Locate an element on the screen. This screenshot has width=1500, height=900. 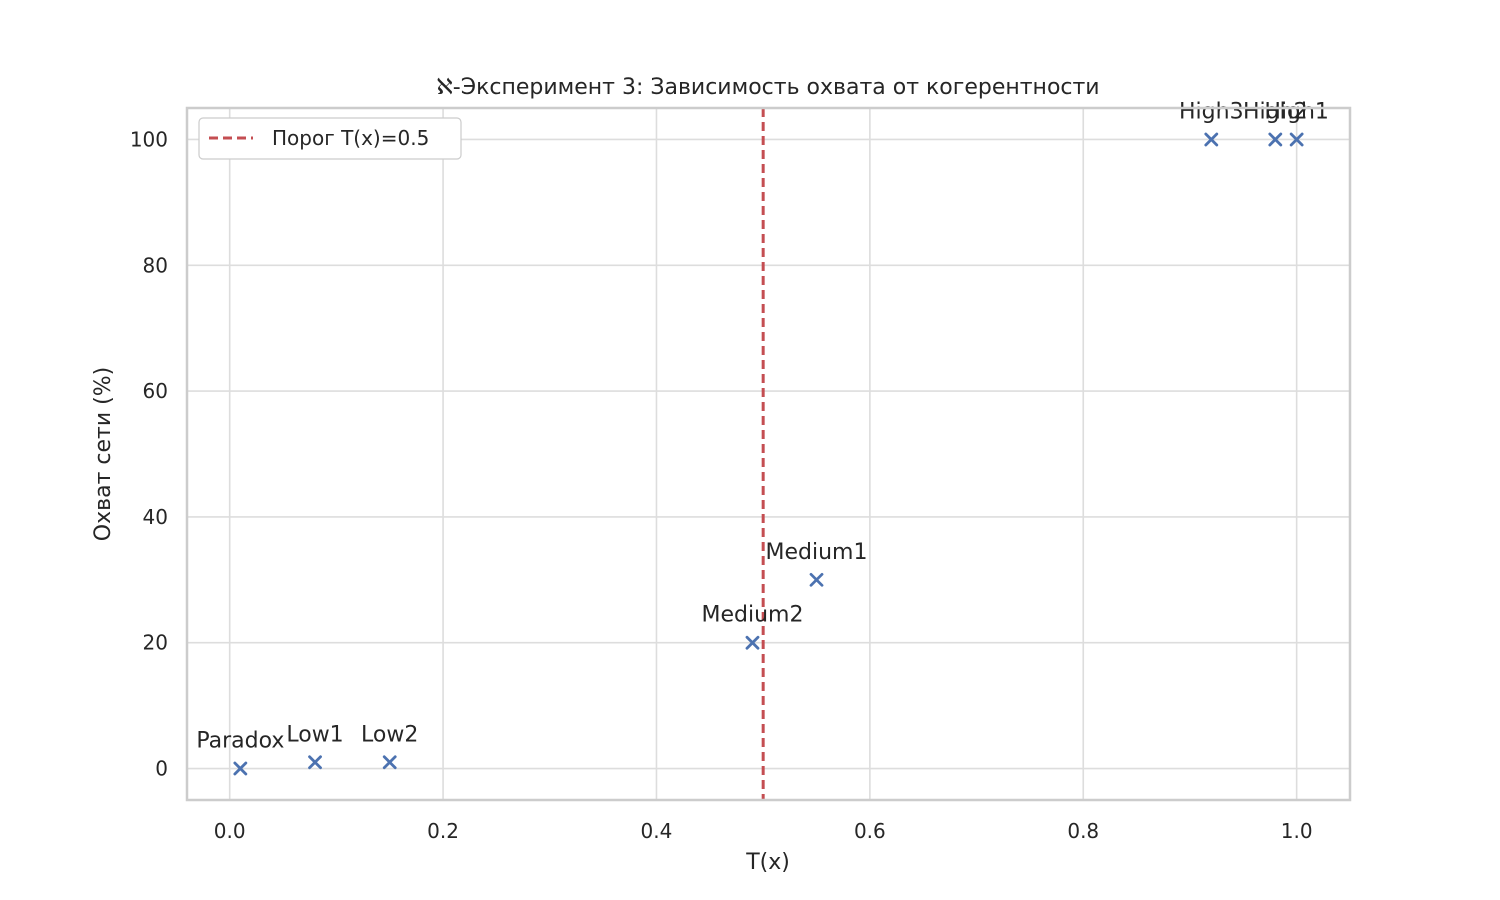
legend-box is located at coordinates (330, 138).